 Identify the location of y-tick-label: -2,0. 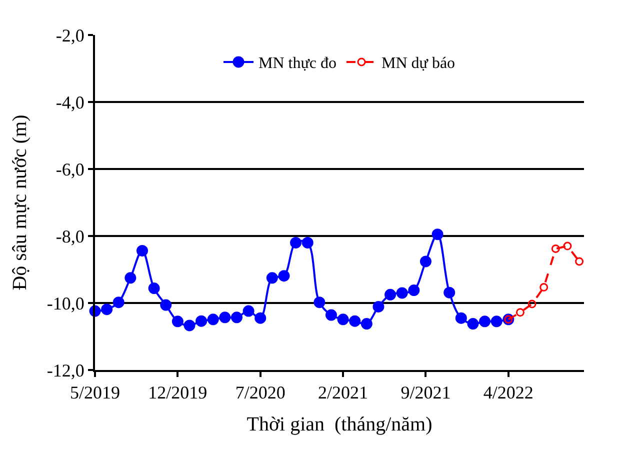
(70, 35).